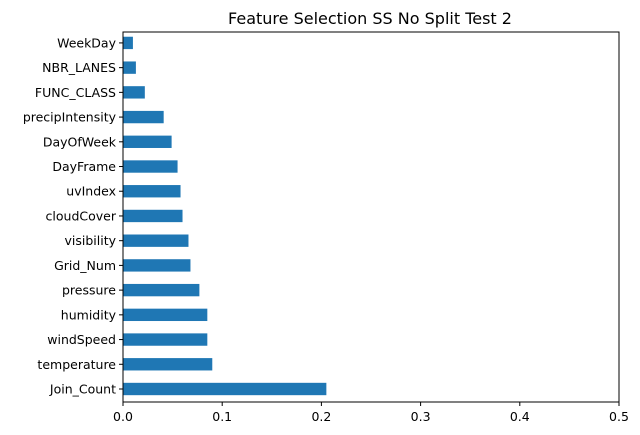  What do you see at coordinates (90, 240) in the screenshot?
I see `y-tick-label: visibility` at bounding box center [90, 240].